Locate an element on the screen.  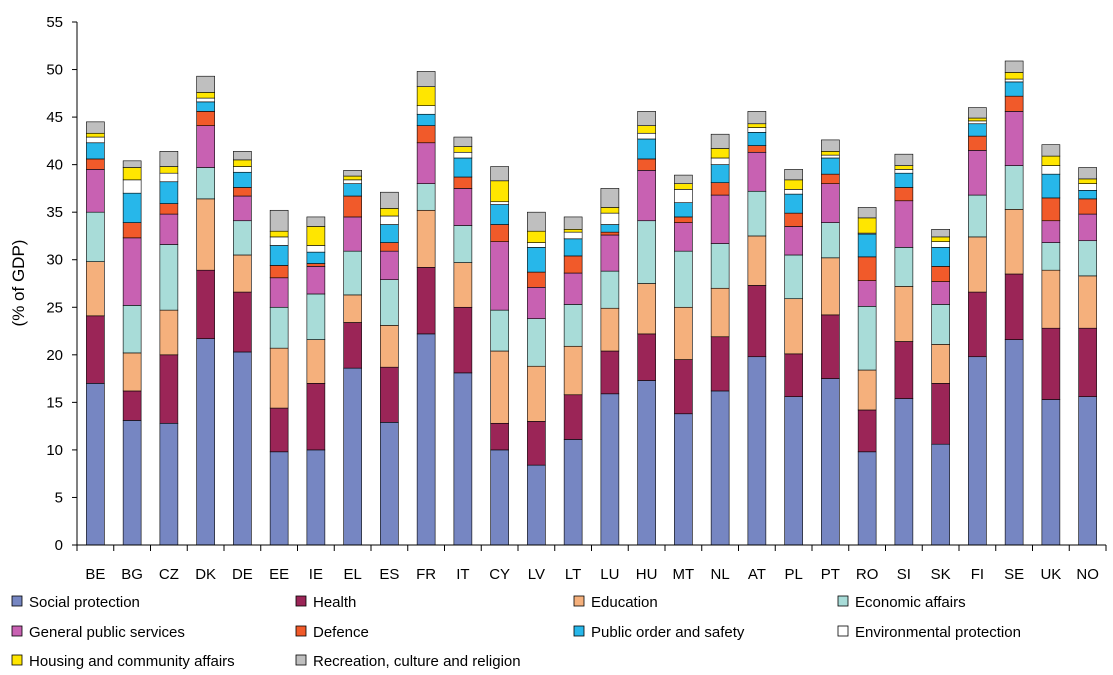
x-tick-label: IT is located at coordinates (462, 574).